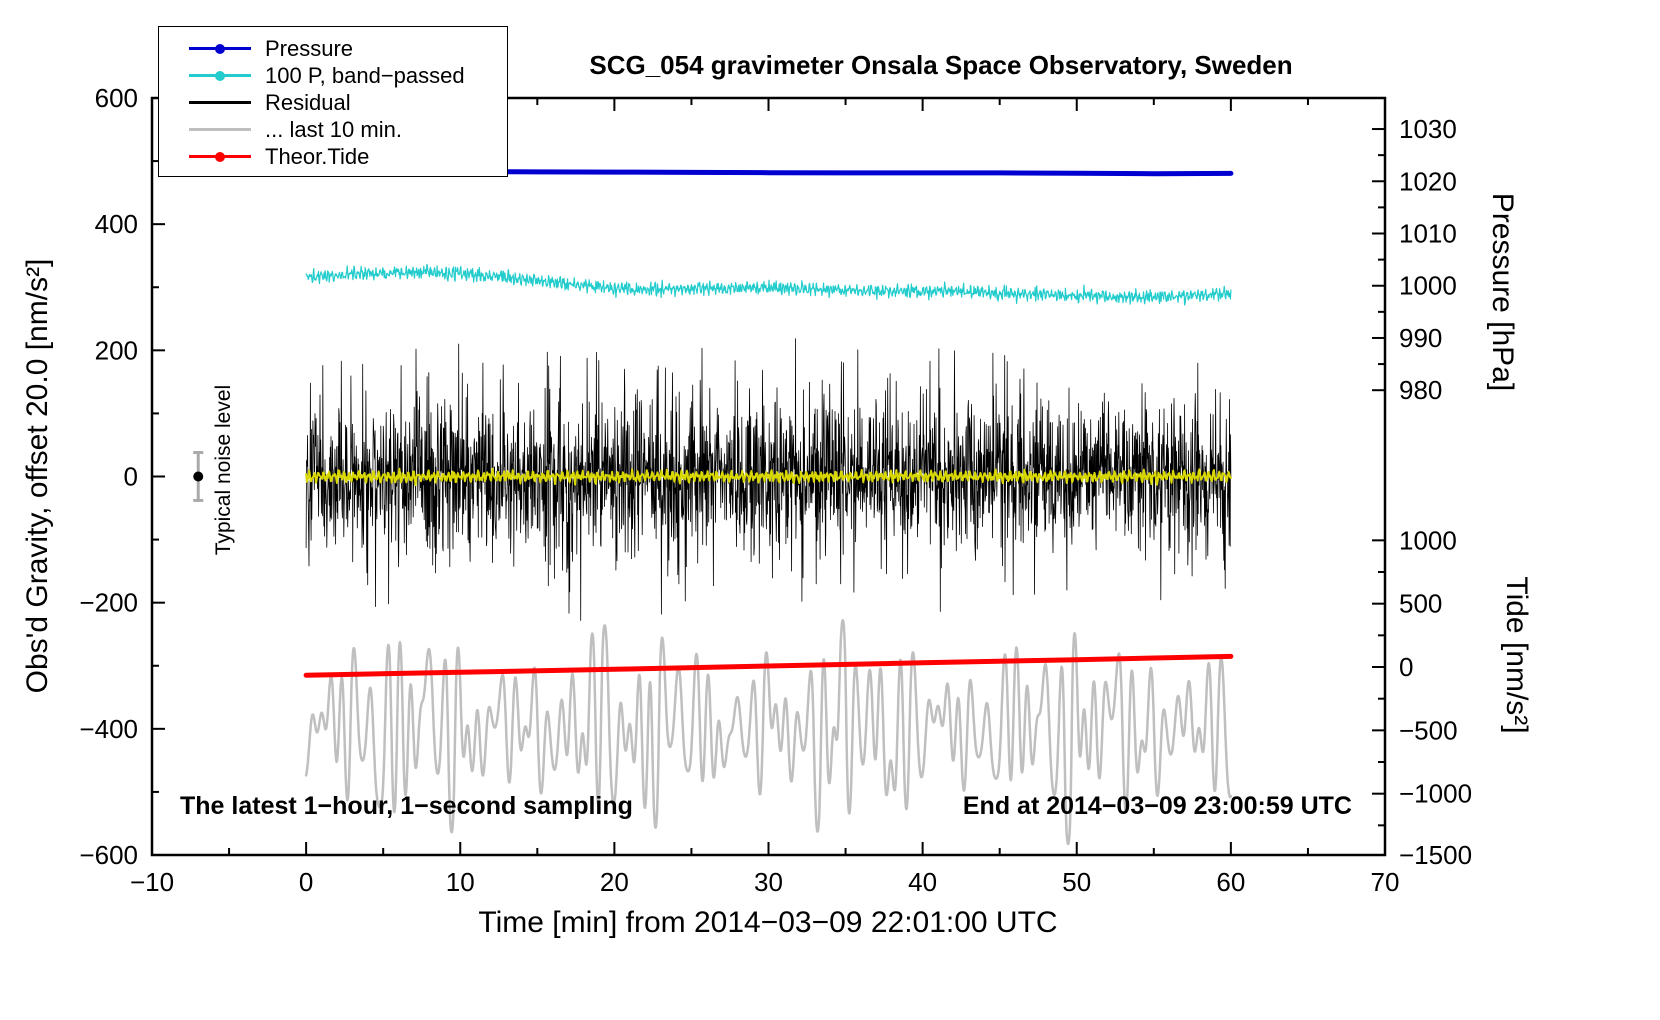 Image resolution: width=1660 pixels, height=1020 pixels. I want to click on svg-text: −200, so click(108, 603).